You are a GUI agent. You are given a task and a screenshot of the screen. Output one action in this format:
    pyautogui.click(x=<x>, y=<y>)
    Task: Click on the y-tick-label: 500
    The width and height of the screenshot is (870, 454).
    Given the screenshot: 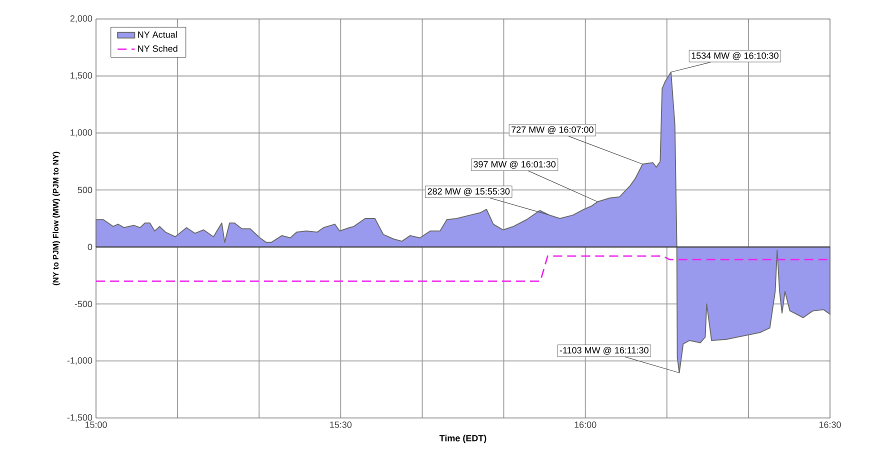 What is the action you would take?
    pyautogui.click(x=85, y=190)
    